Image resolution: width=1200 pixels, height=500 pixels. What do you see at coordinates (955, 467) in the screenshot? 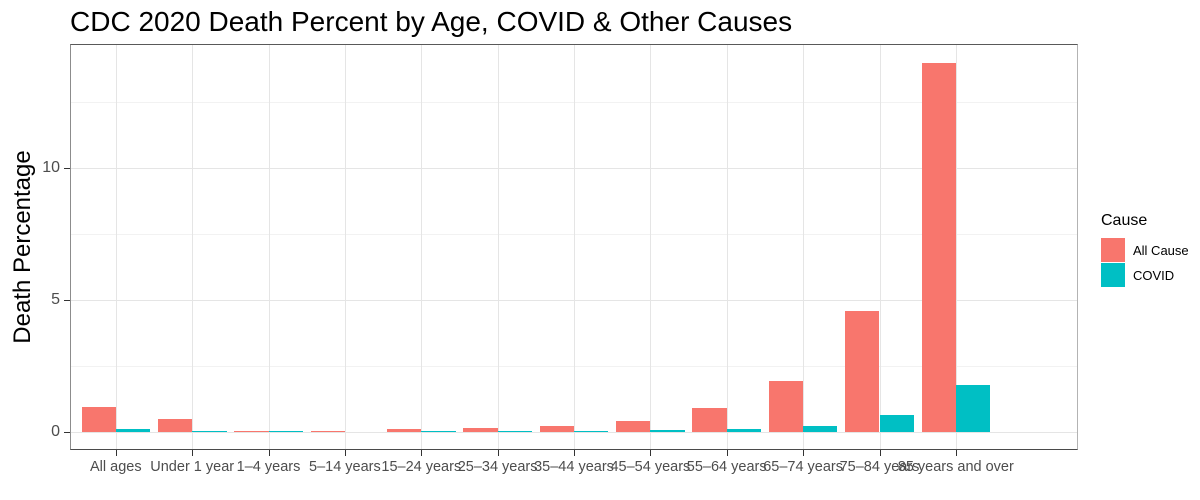
I see `x-tick-label: 85 years and over` at bounding box center [955, 467].